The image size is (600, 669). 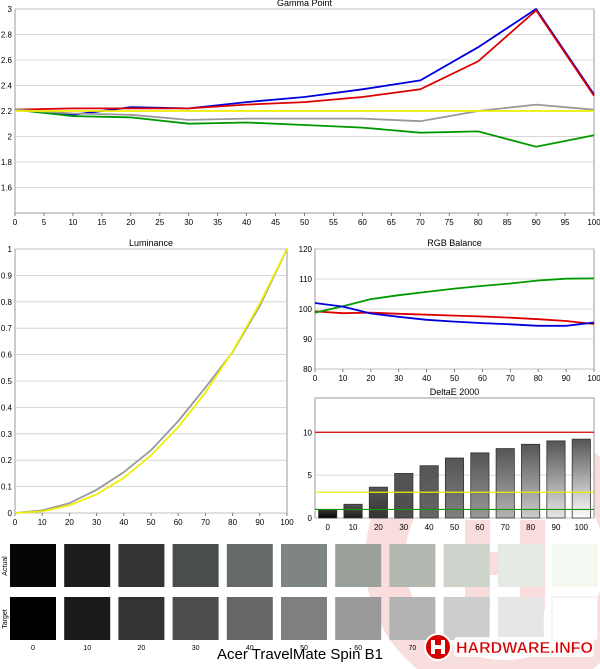 What do you see at coordinates (7, 434) in the screenshot?
I see `y-tick-label: 0.3` at bounding box center [7, 434].